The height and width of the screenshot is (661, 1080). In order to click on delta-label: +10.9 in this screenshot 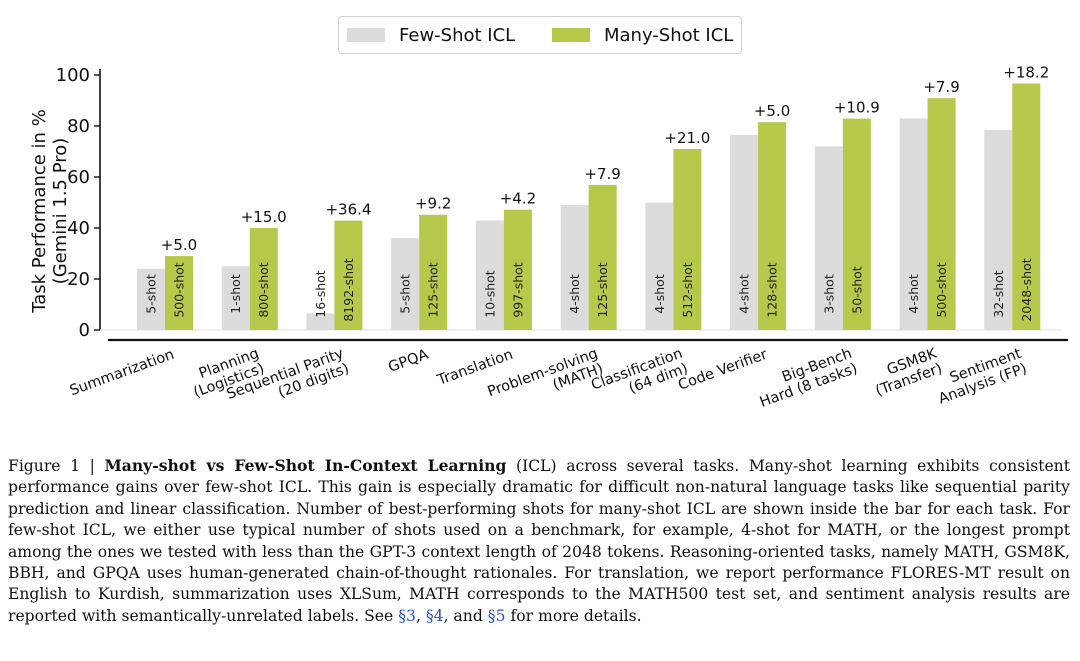, I will do `click(857, 108)`.